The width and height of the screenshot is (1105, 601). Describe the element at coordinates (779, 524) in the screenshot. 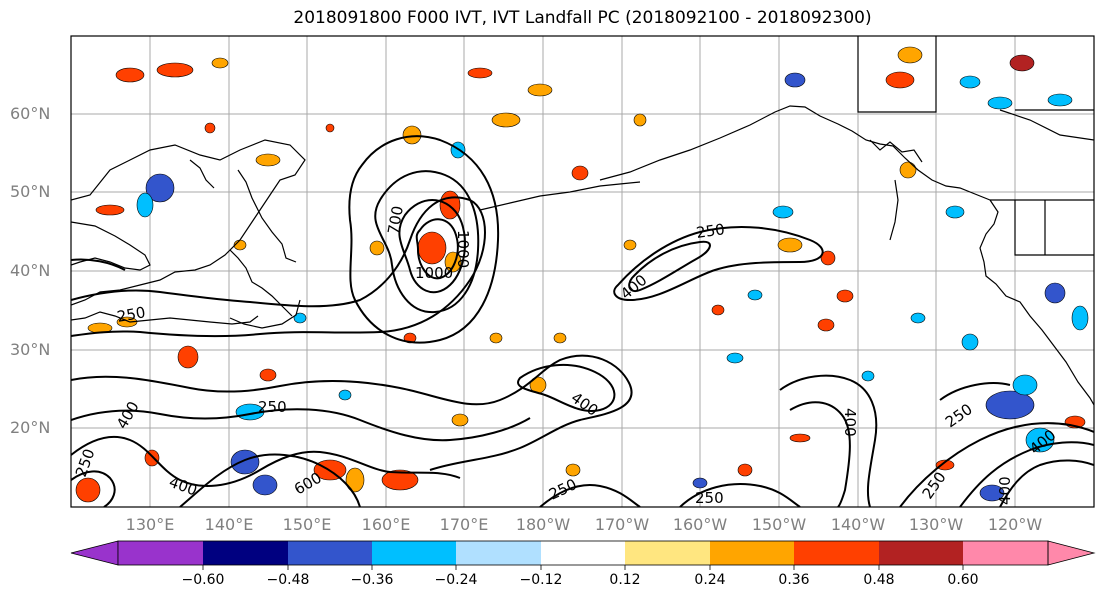

I see `lon-label: 150°W` at that location.